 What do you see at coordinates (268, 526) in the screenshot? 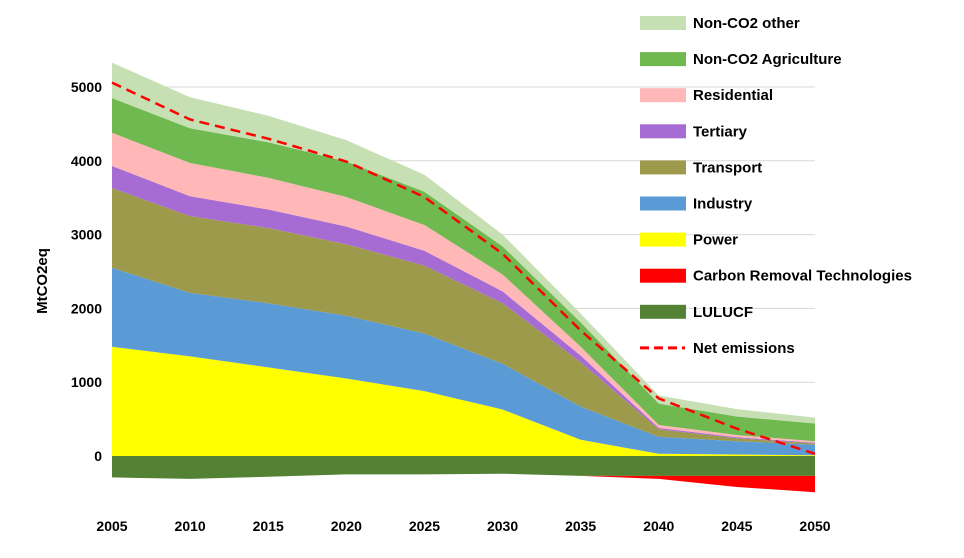
I see `x-tick-label-2015: 2015` at bounding box center [268, 526].